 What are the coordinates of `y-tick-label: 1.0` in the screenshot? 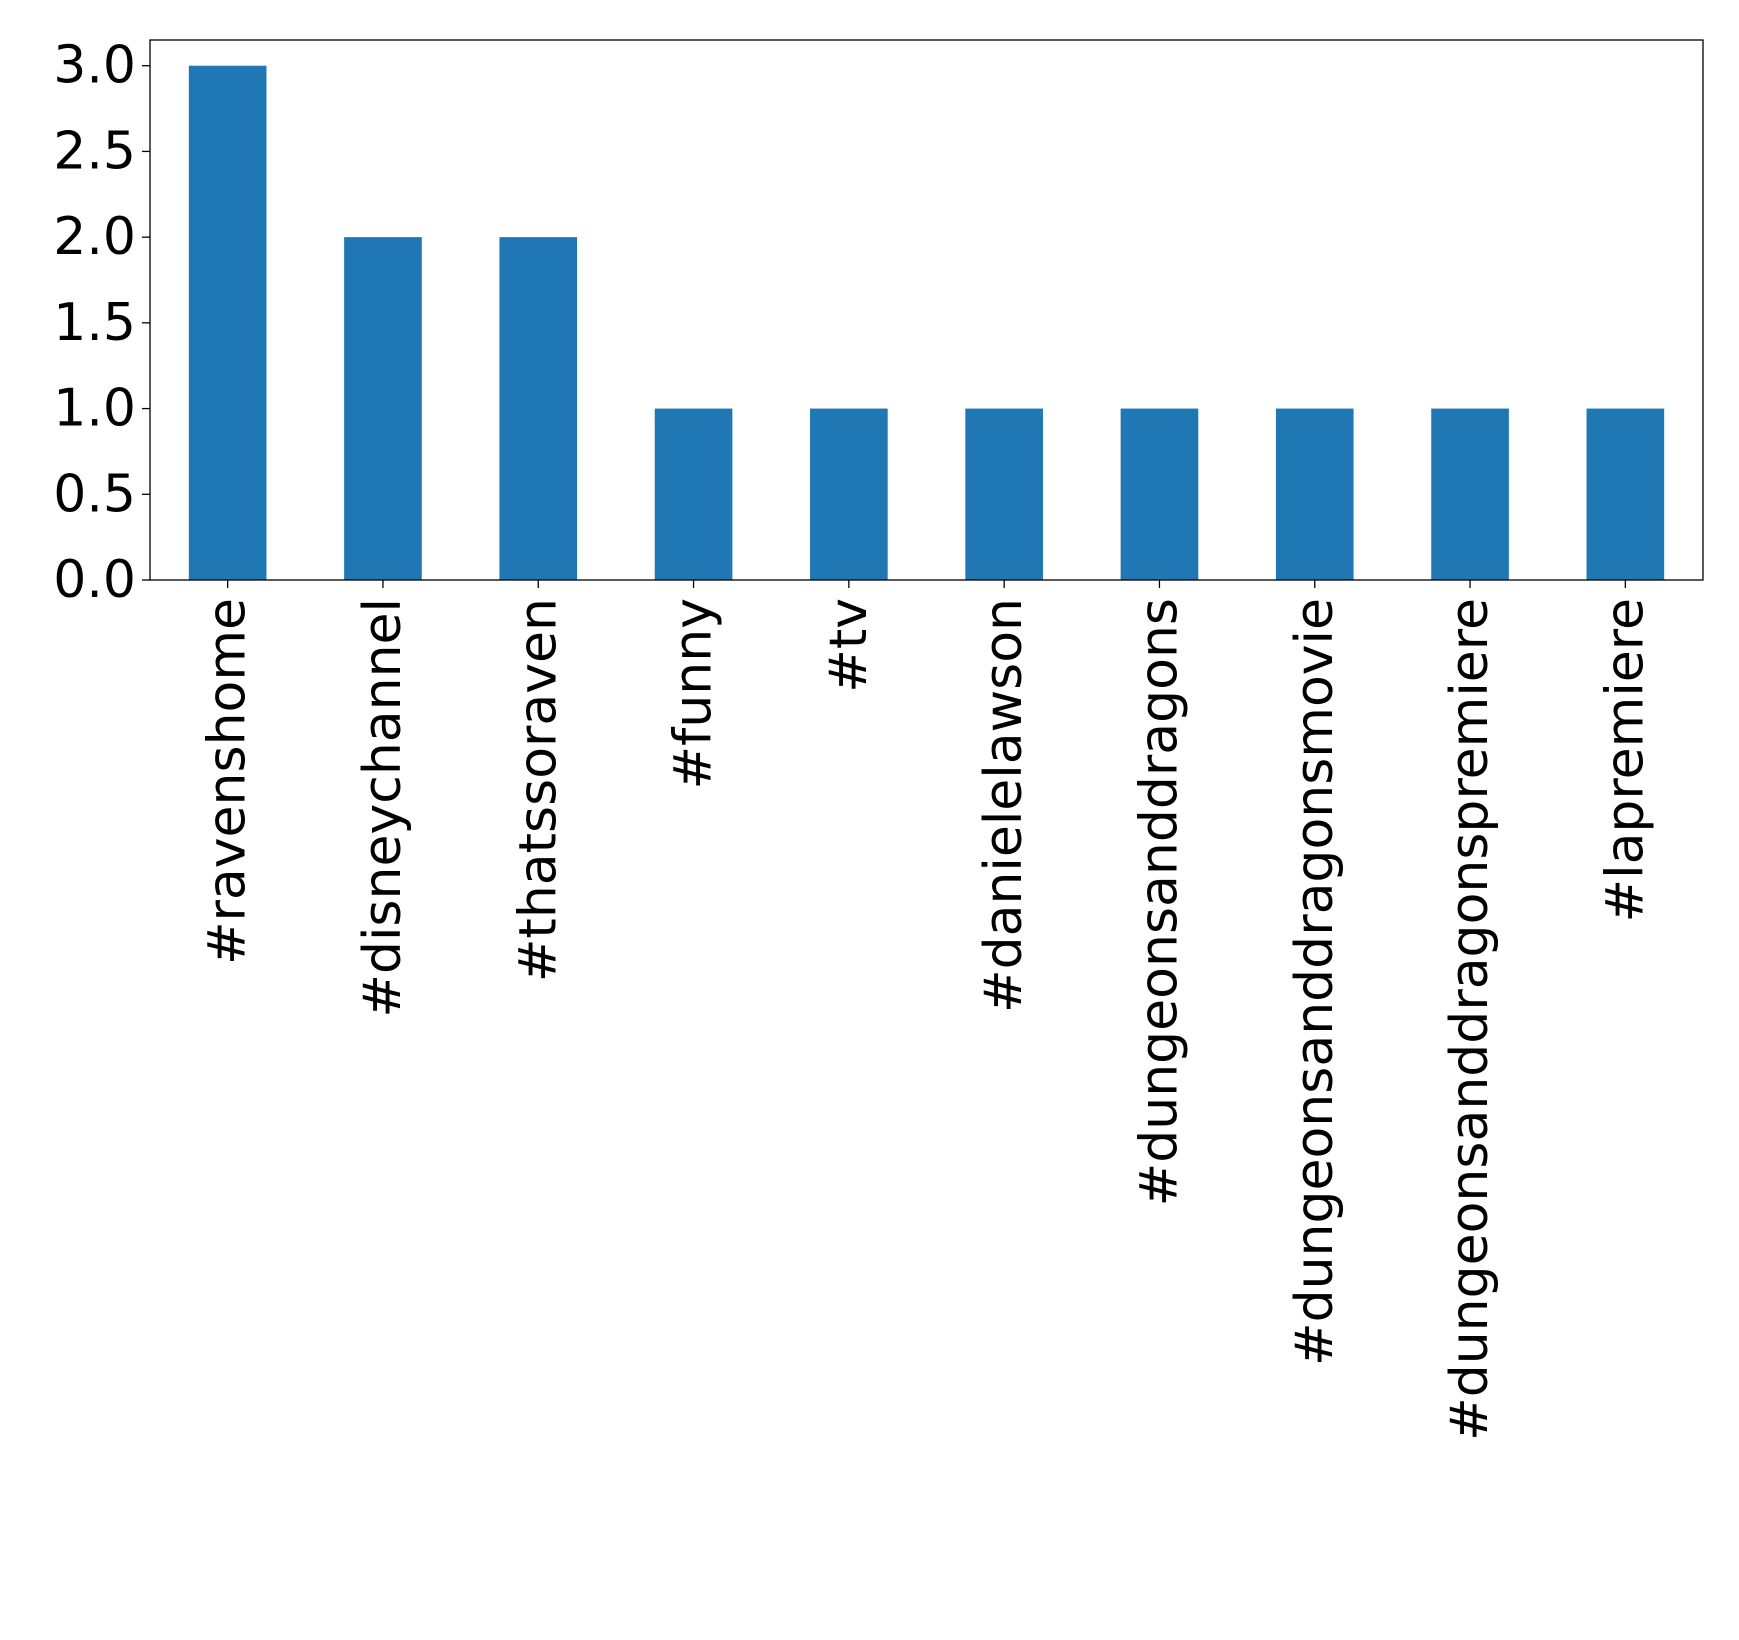 It's located at (94, 409).